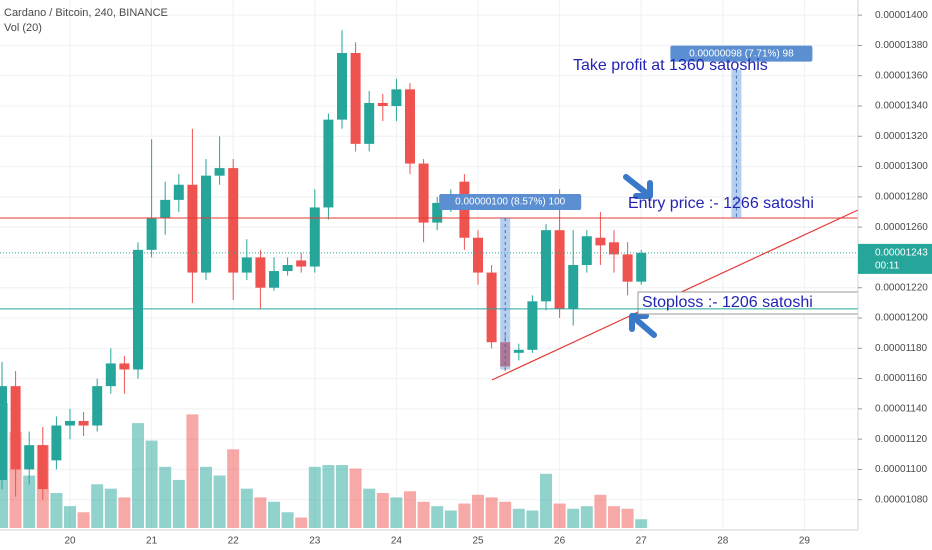 Image resolution: width=932 pixels, height=550 pixels. Describe the element at coordinates (315, 541) in the screenshot. I see `x-tick-label: 23` at that location.